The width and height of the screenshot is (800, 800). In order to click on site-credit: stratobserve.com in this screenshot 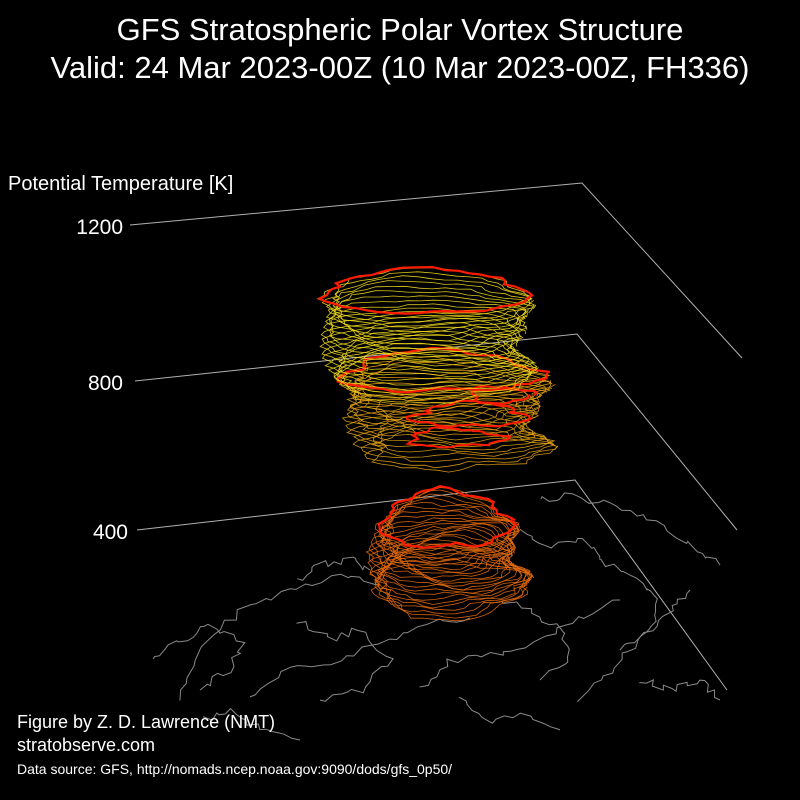, I will do `click(86, 745)`.